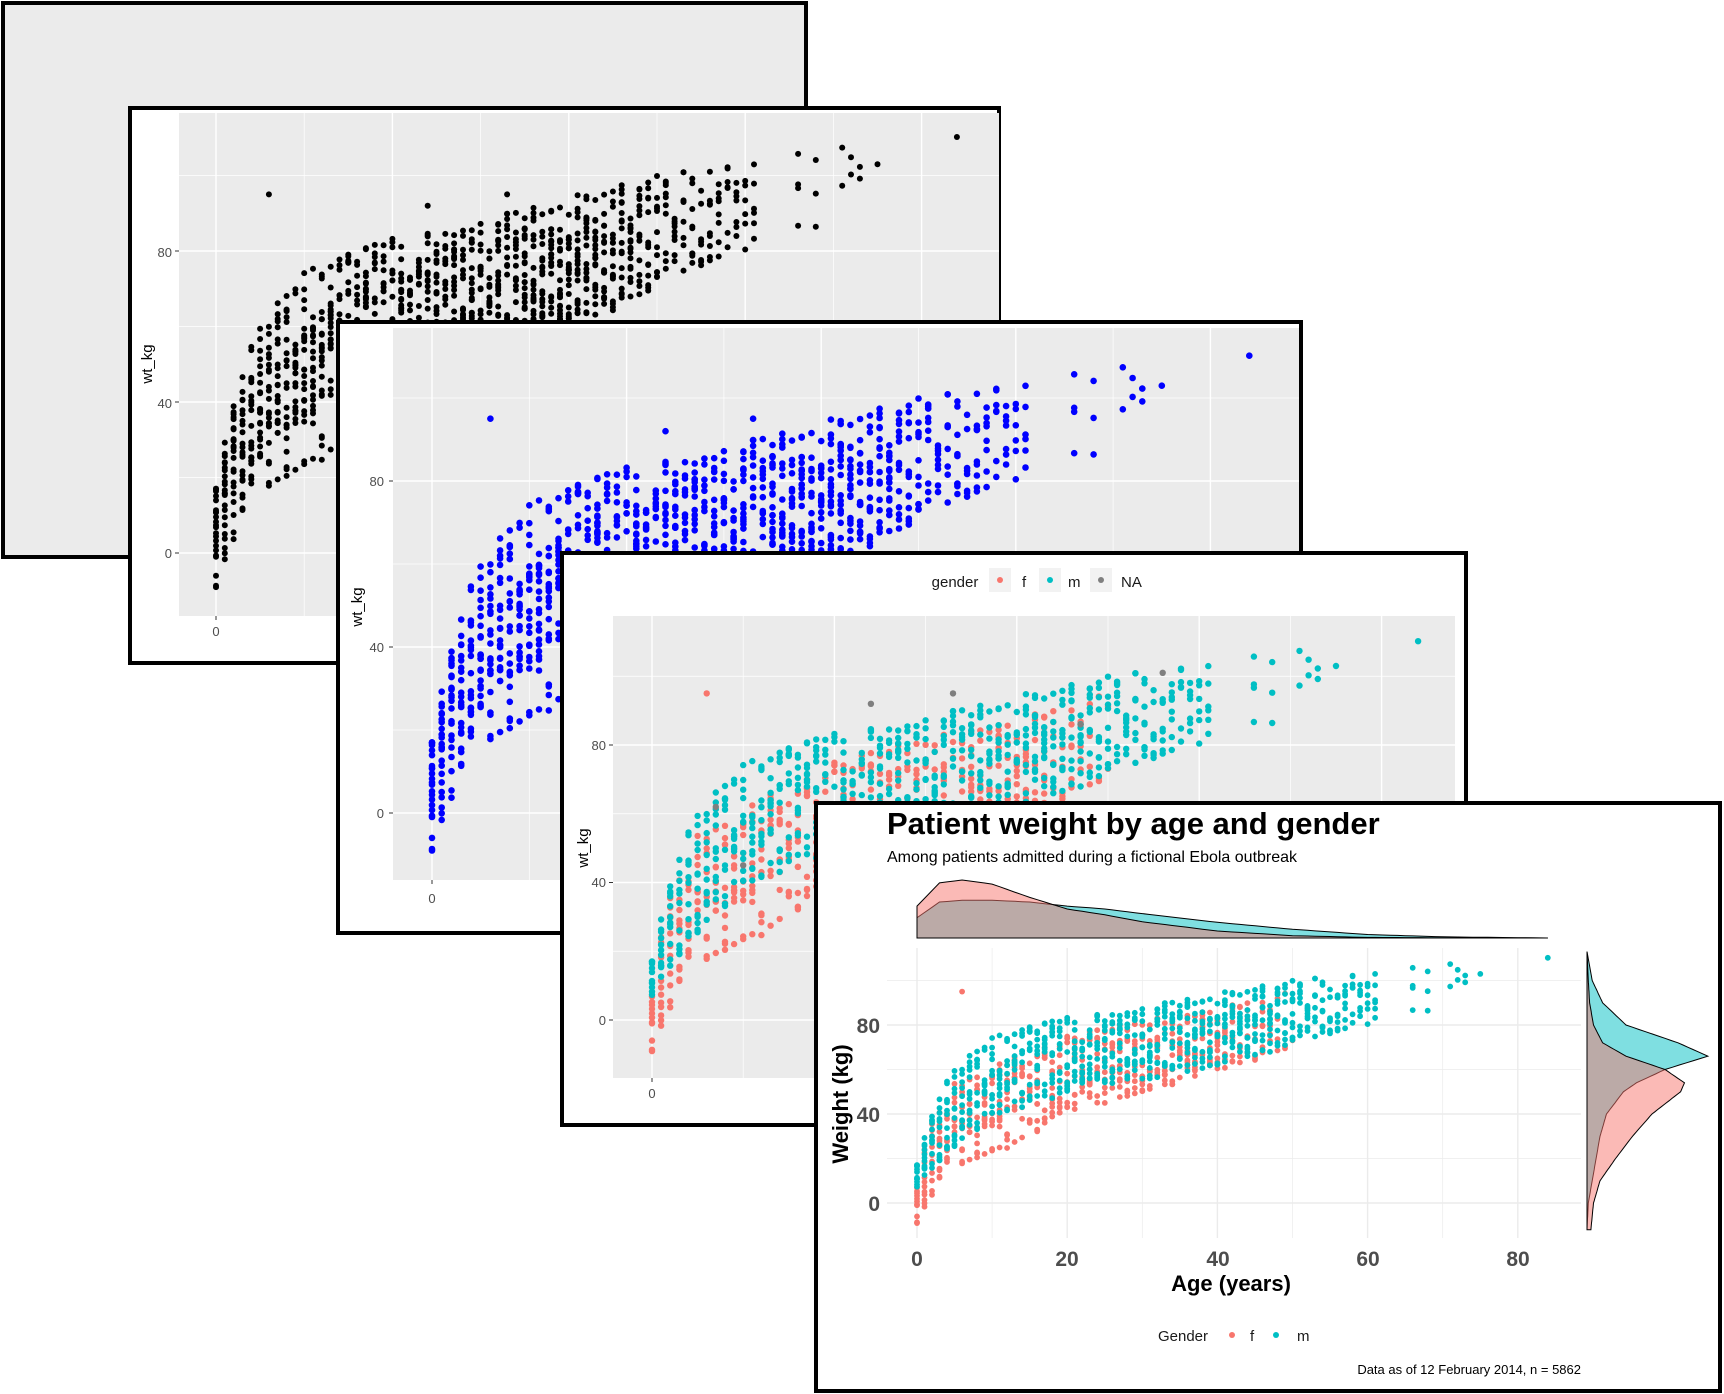  I want to click on legend-key-m, so click(1050, 580).